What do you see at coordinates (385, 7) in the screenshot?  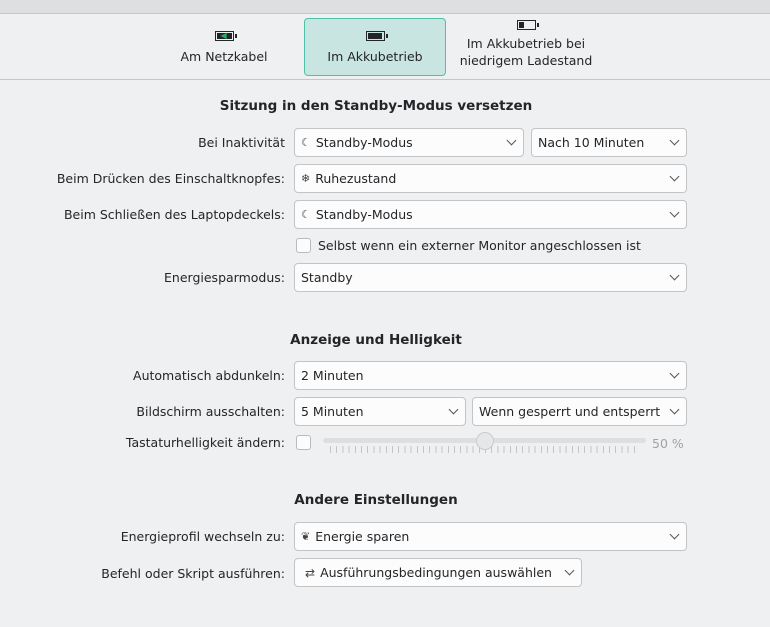 I see `window-top-strip` at bounding box center [385, 7].